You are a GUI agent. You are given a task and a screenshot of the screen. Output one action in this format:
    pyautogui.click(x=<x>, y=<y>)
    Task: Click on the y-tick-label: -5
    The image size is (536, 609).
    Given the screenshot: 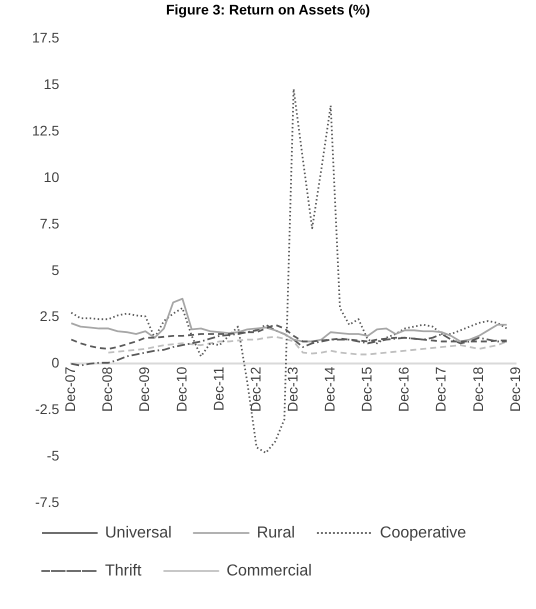 What is the action you would take?
    pyautogui.click(x=53, y=455)
    